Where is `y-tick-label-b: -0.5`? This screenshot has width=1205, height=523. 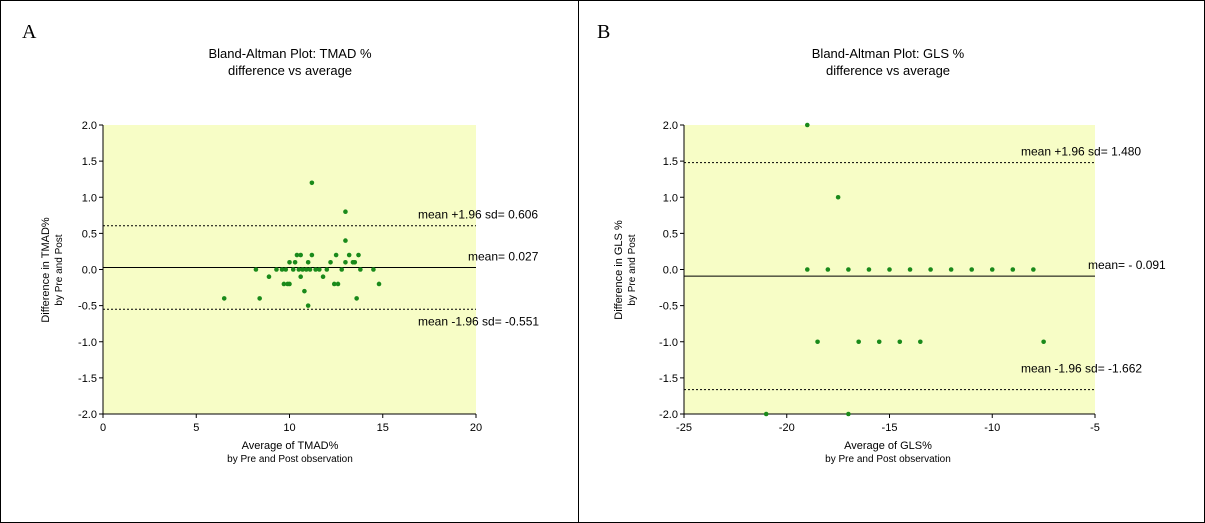
y-tick-label-b: -0.5 is located at coordinates (668, 307).